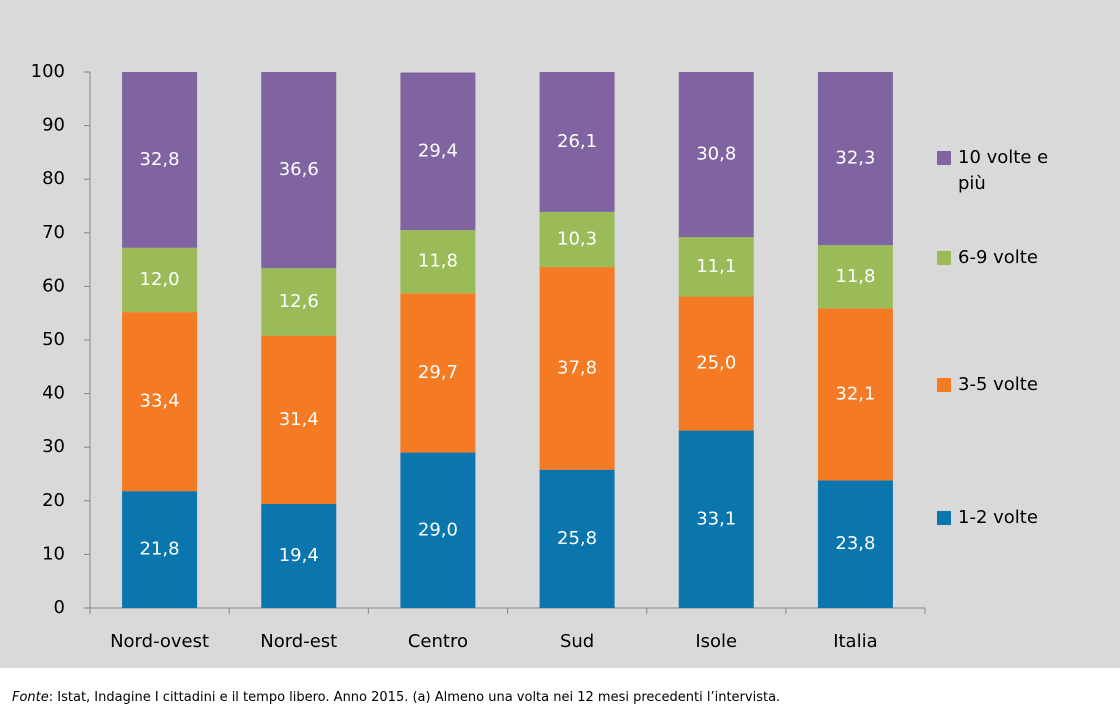  What do you see at coordinates (577, 641) in the screenshot?
I see `x-tick-label: Sud` at bounding box center [577, 641].